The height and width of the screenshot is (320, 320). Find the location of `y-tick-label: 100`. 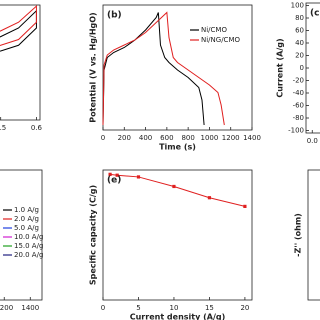

y-tick-label: 100 is located at coordinates (297, 6).